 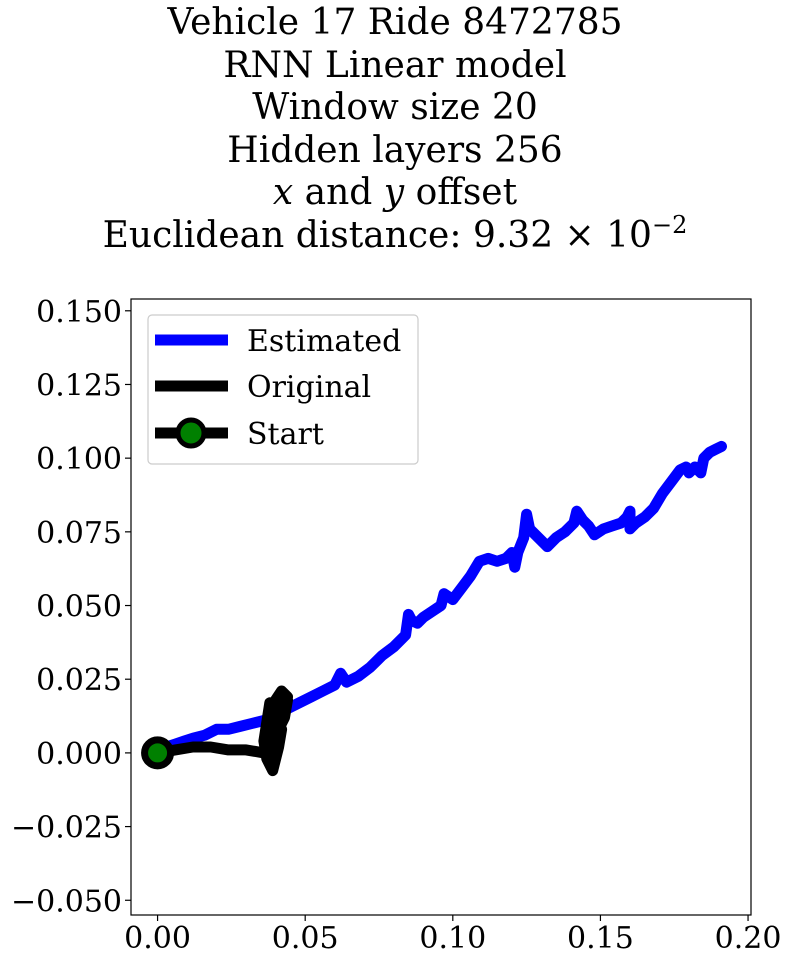 What do you see at coordinates (309, 387) in the screenshot?
I see `legend-original-label: Original` at bounding box center [309, 387].